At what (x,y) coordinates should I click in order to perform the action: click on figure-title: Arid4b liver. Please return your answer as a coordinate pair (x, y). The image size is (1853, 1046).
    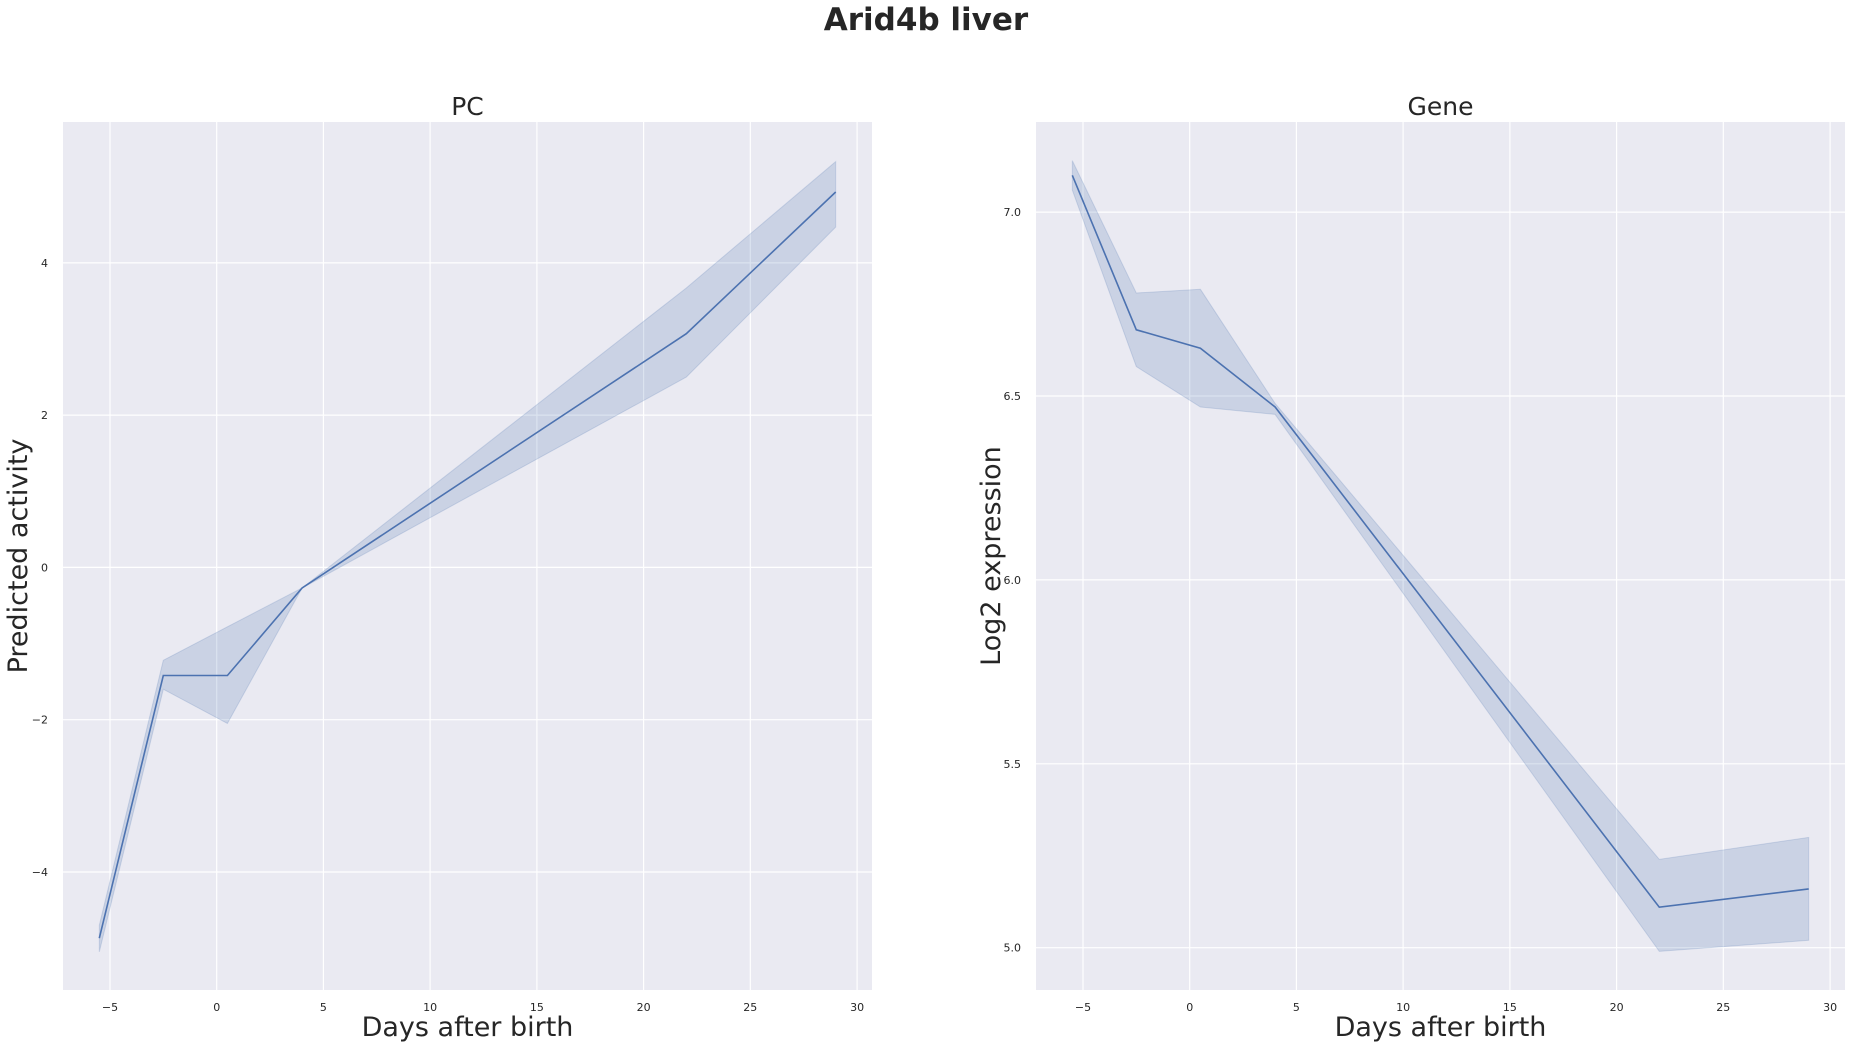
    Looking at the image, I should click on (926, 20).